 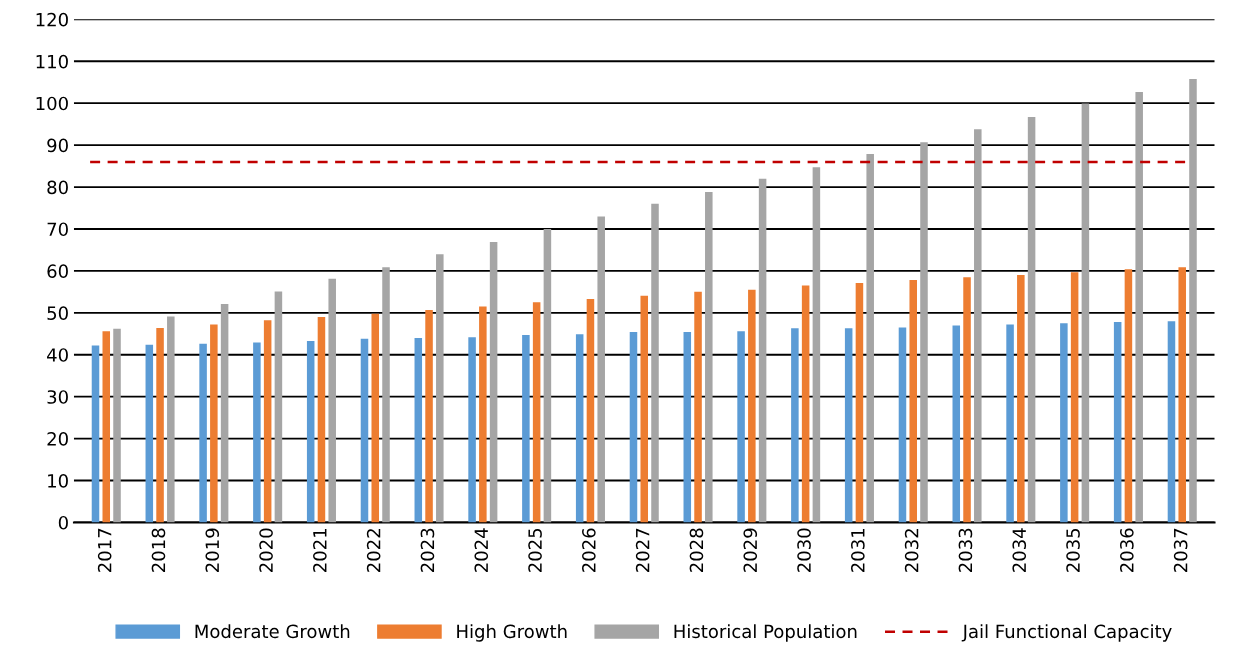 What do you see at coordinates (1066, 633) in the screenshot?
I see `legend-label: Jail Functional Capacity` at bounding box center [1066, 633].